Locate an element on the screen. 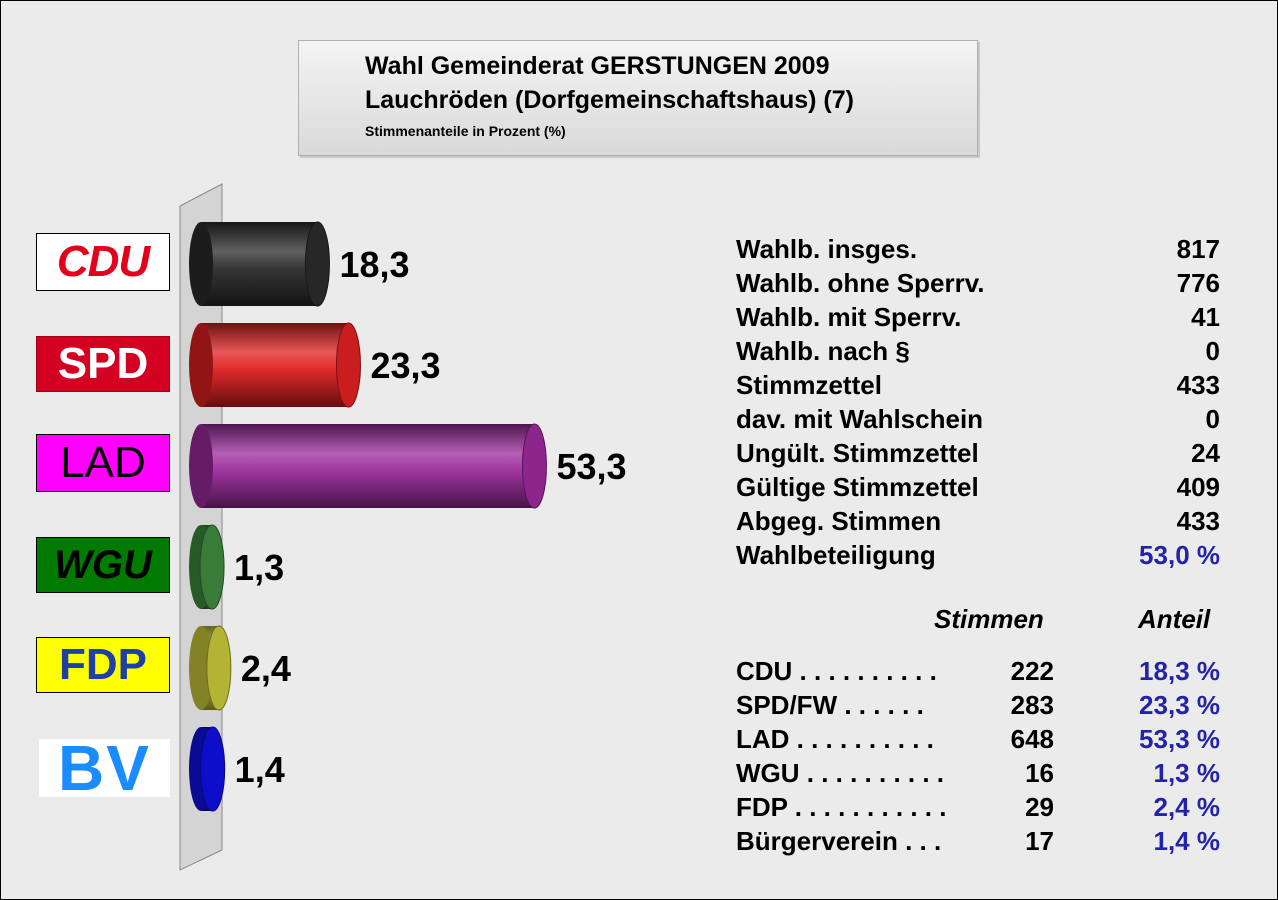 This screenshot has height=900, width=1278. result-row: SPD/FW . . . . . . 283 23,3 % is located at coordinates (978, 705).